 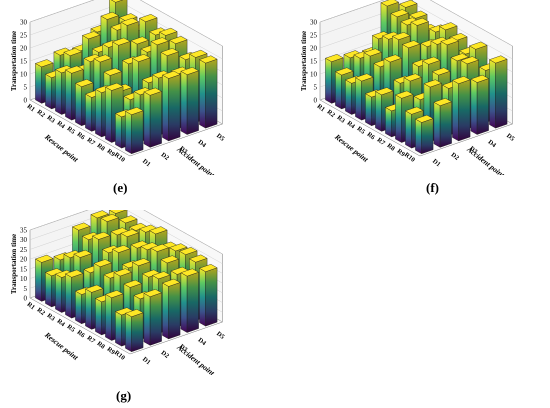 What do you see at coordinates (31, 108) in the screenshot?
I see `x-tick-label: R1` at bounding box center [31, 108].